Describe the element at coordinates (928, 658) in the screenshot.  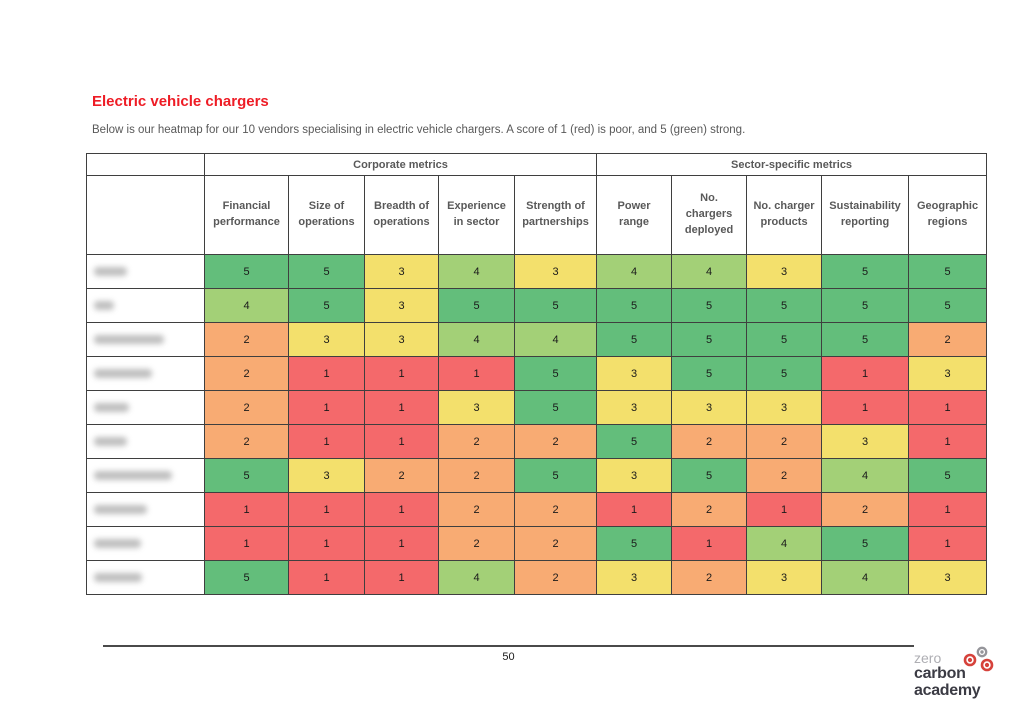
I see `logo-word-zero: zero` at that location.